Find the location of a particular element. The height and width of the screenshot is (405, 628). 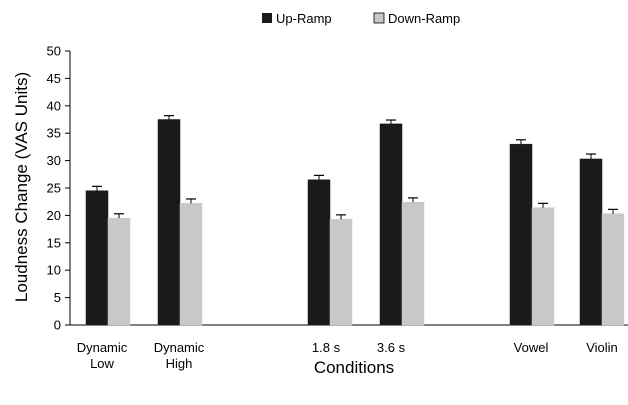

x-tick-label-line: Vowel is located at coordinates (531, 347).